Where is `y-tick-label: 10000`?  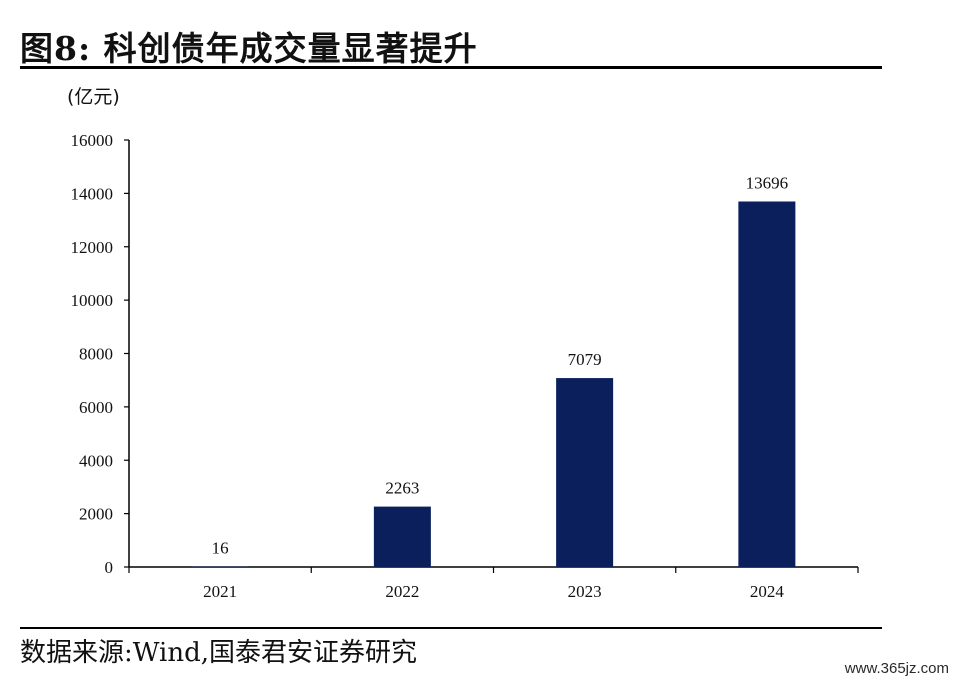
y-tick-label: 10000 is located at coordinates (92, 300).